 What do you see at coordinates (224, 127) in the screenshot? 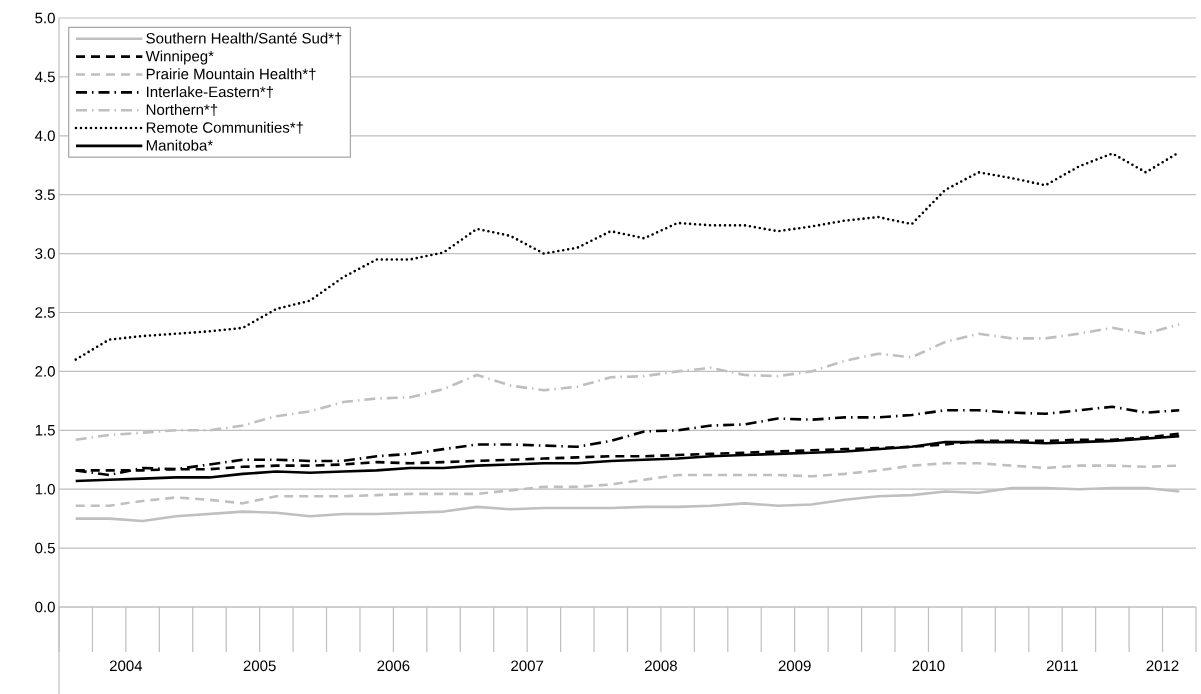
I see `legend-label: Remote Communities*†` at bounding box center [224, 127].